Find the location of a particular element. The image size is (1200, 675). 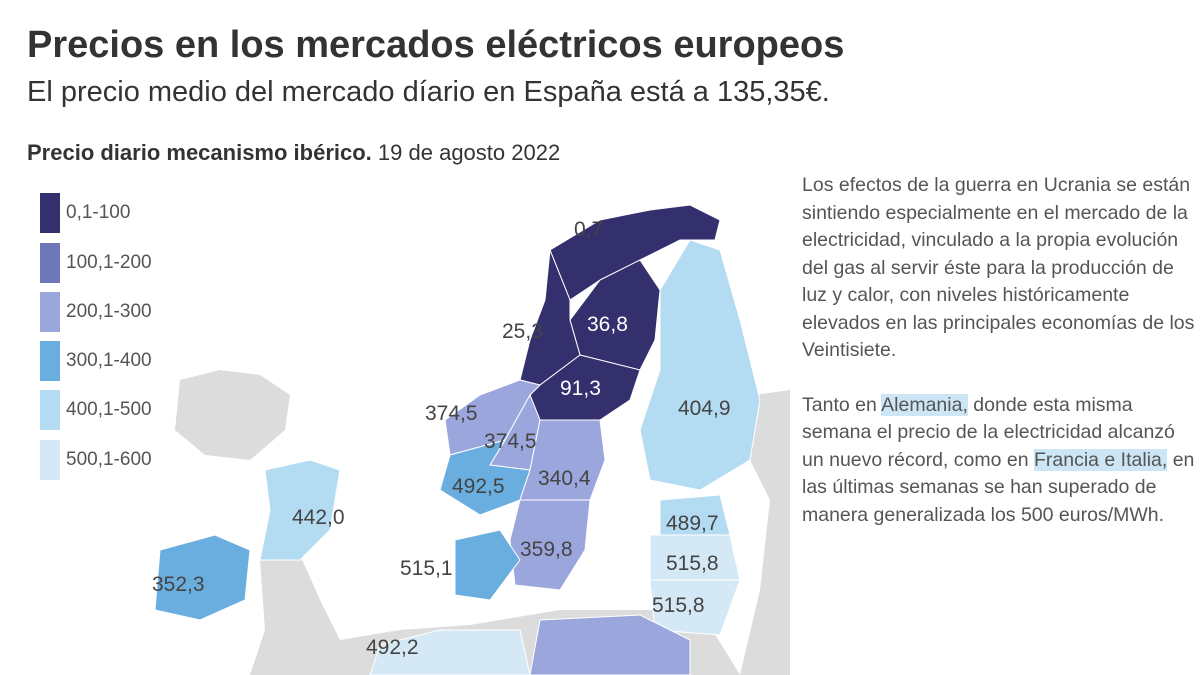

highlight-alemania: Alemania, is located at coordinates (924, 404).